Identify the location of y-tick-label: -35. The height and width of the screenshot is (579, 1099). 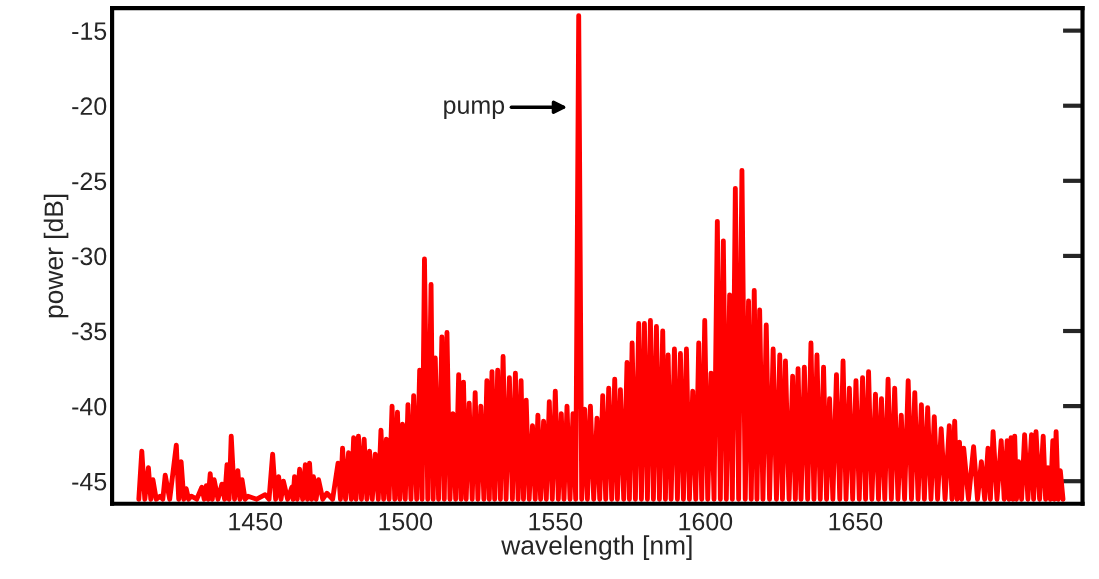
(89, 331).